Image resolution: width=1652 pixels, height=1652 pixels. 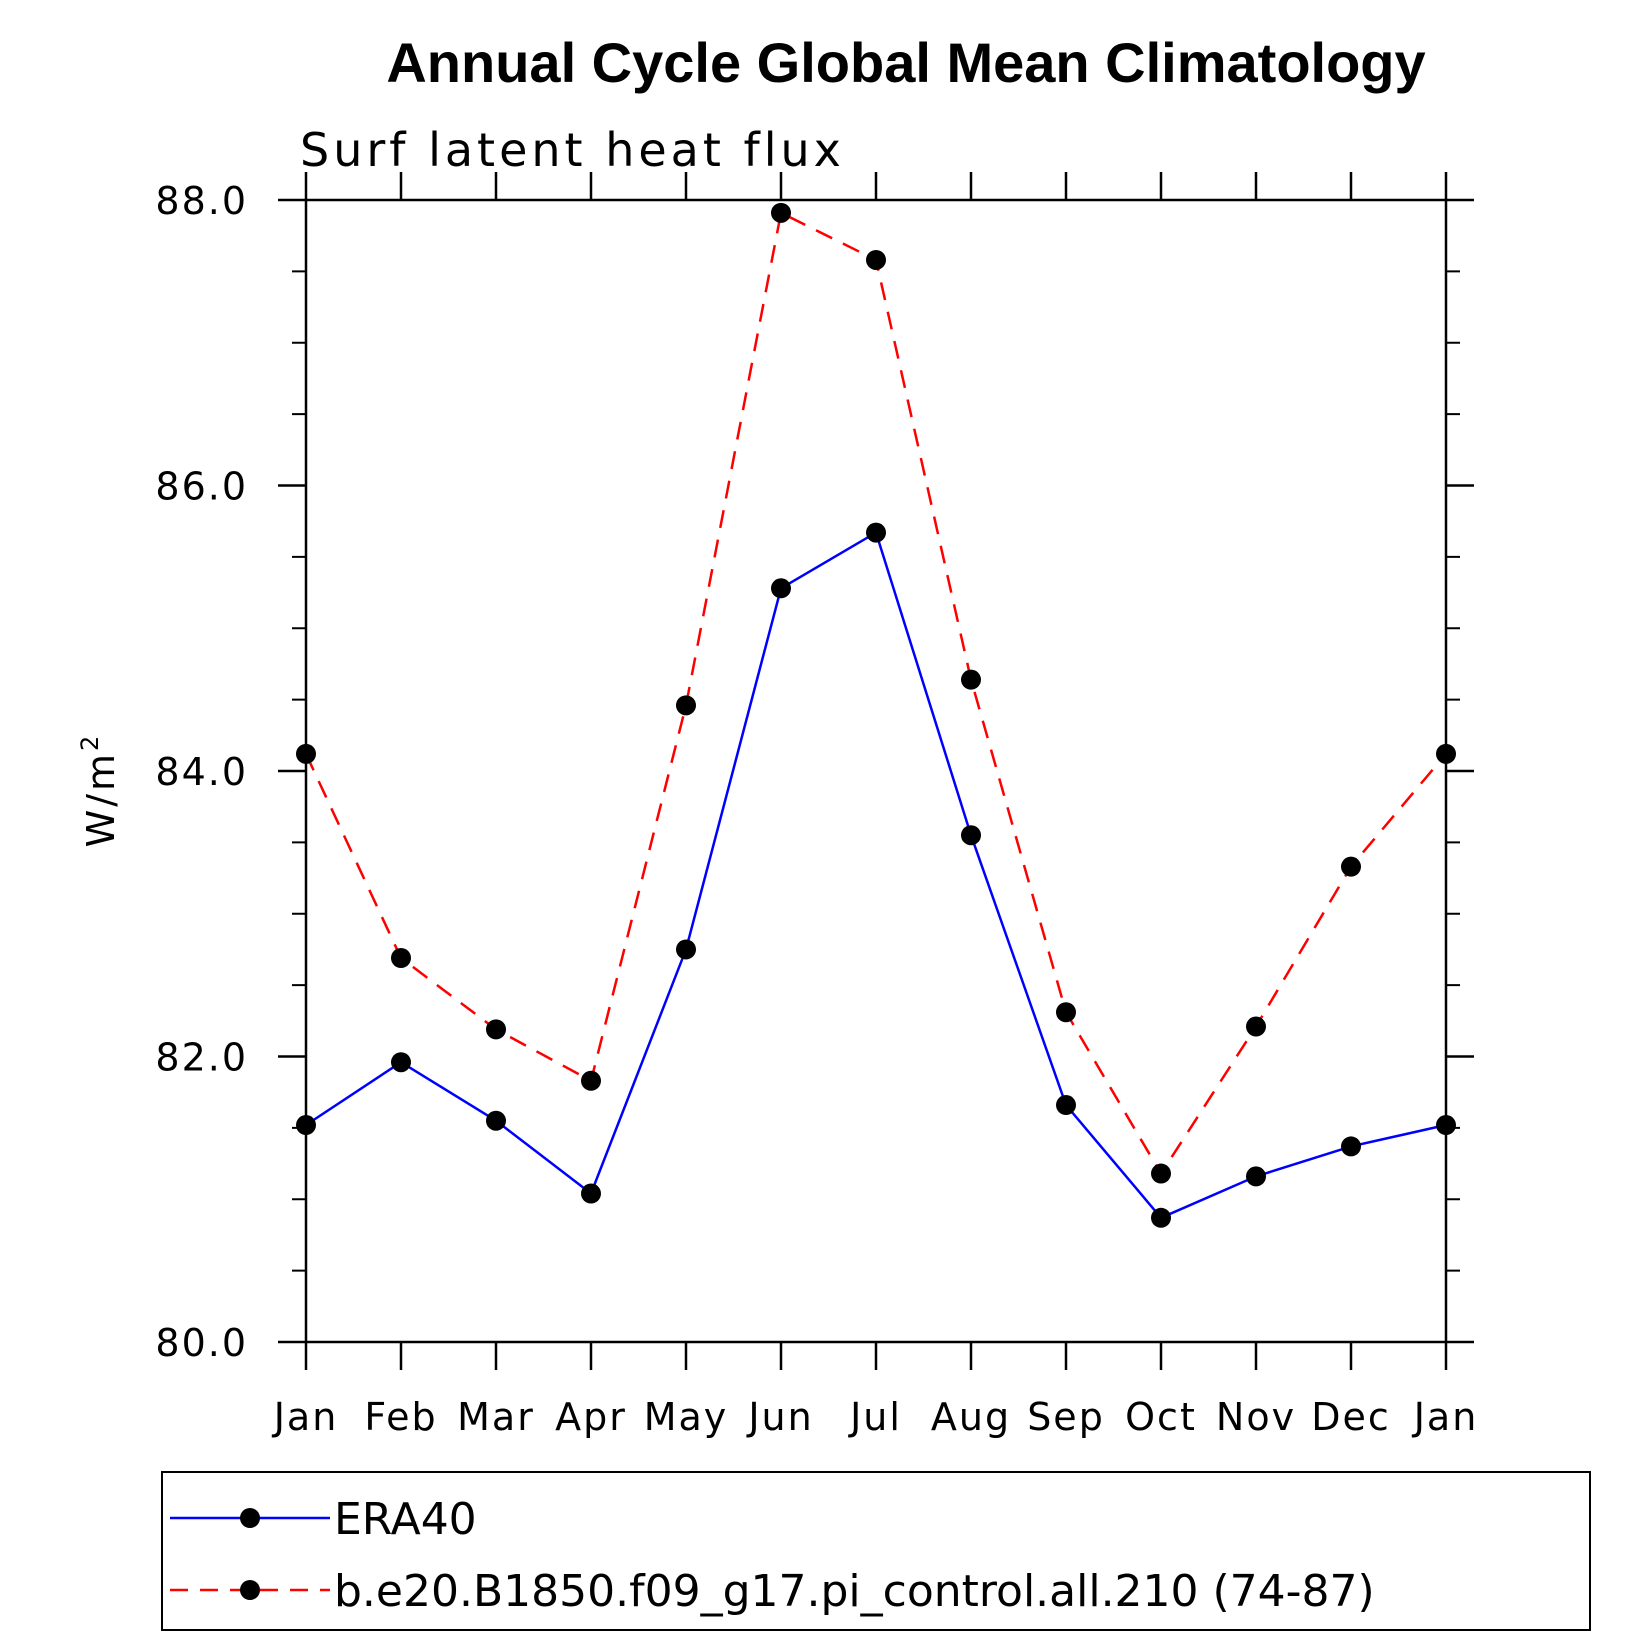 What do you see at coordinates (201, 772) in the screenshot?
I see `y-tick-label: 84.0` at bounding box center [201, 772].